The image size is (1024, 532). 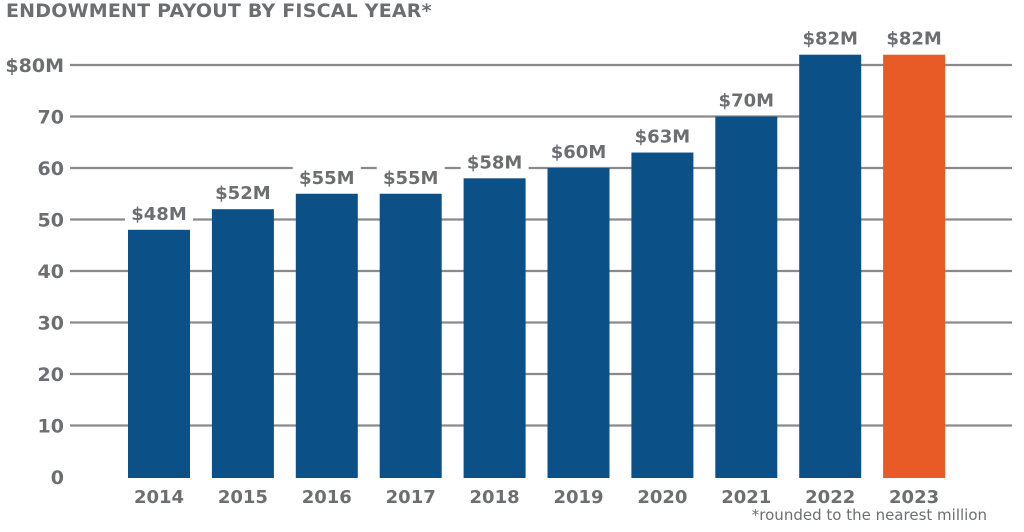 I want to click on y-tick-label: 50, so click(x=51, y=221).